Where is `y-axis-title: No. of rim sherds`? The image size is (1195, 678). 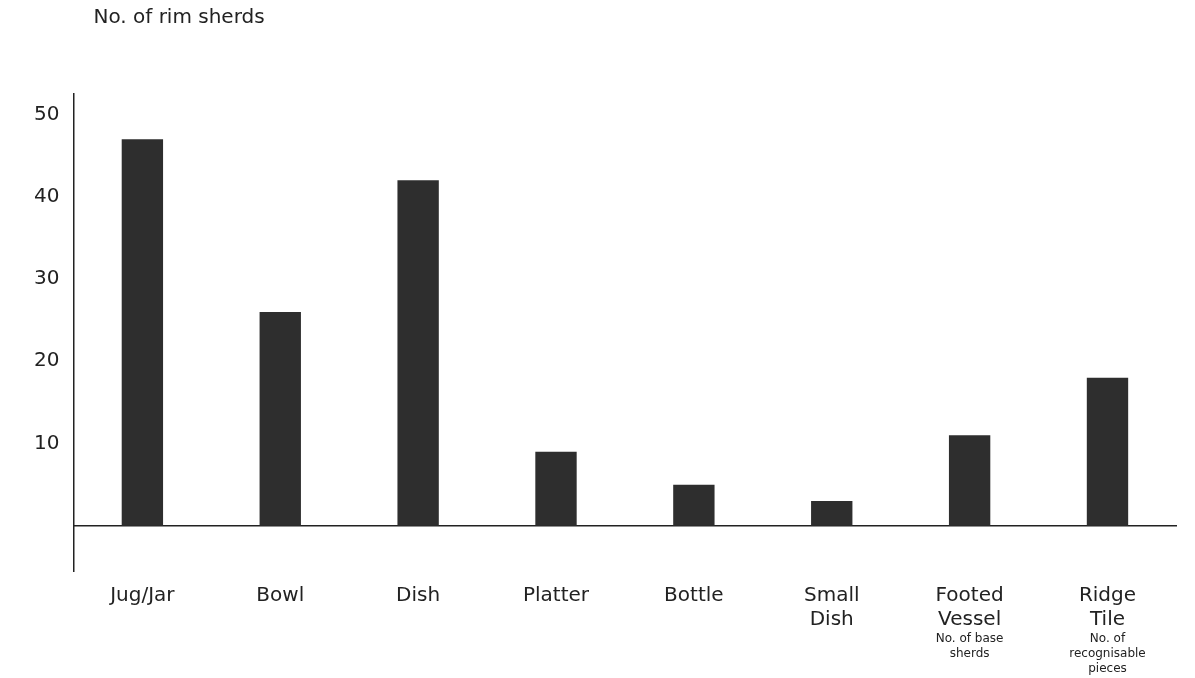
y-axis-title: No. of rim sherds is located at coordinates (179, 16).